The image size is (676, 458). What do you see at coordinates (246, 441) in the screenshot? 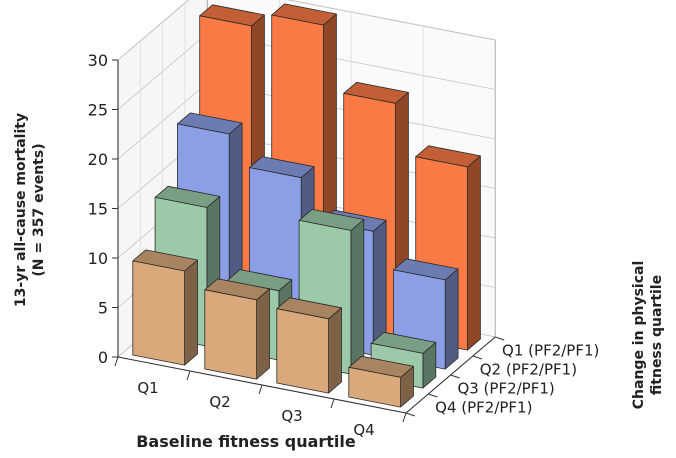
I see `x-axis-title: Baseline fitness quartile` at bounding box center [246, 441].